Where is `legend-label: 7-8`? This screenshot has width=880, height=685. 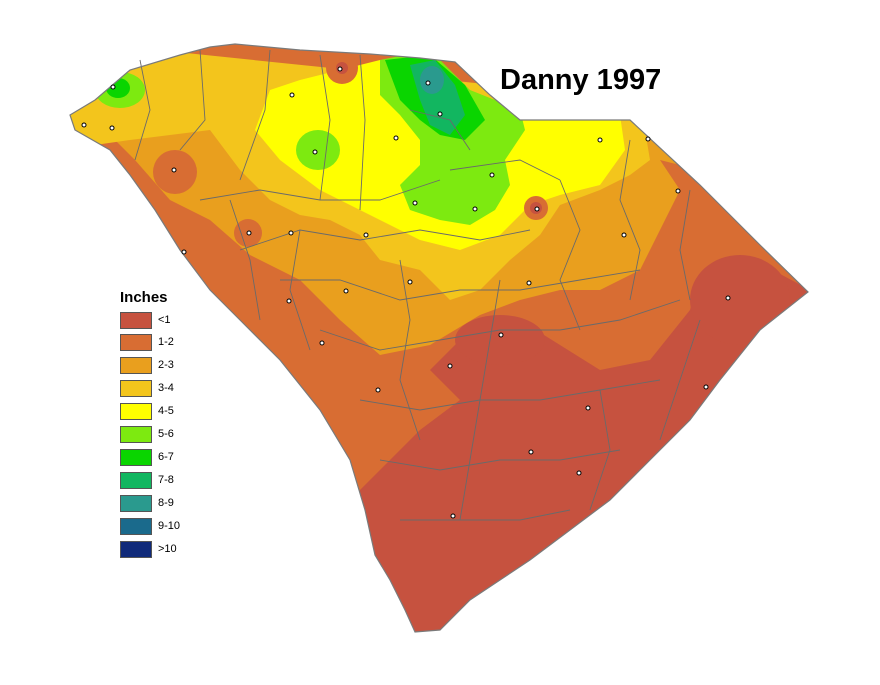
legend-label: 7-8 is located at coordinates (166, 480).